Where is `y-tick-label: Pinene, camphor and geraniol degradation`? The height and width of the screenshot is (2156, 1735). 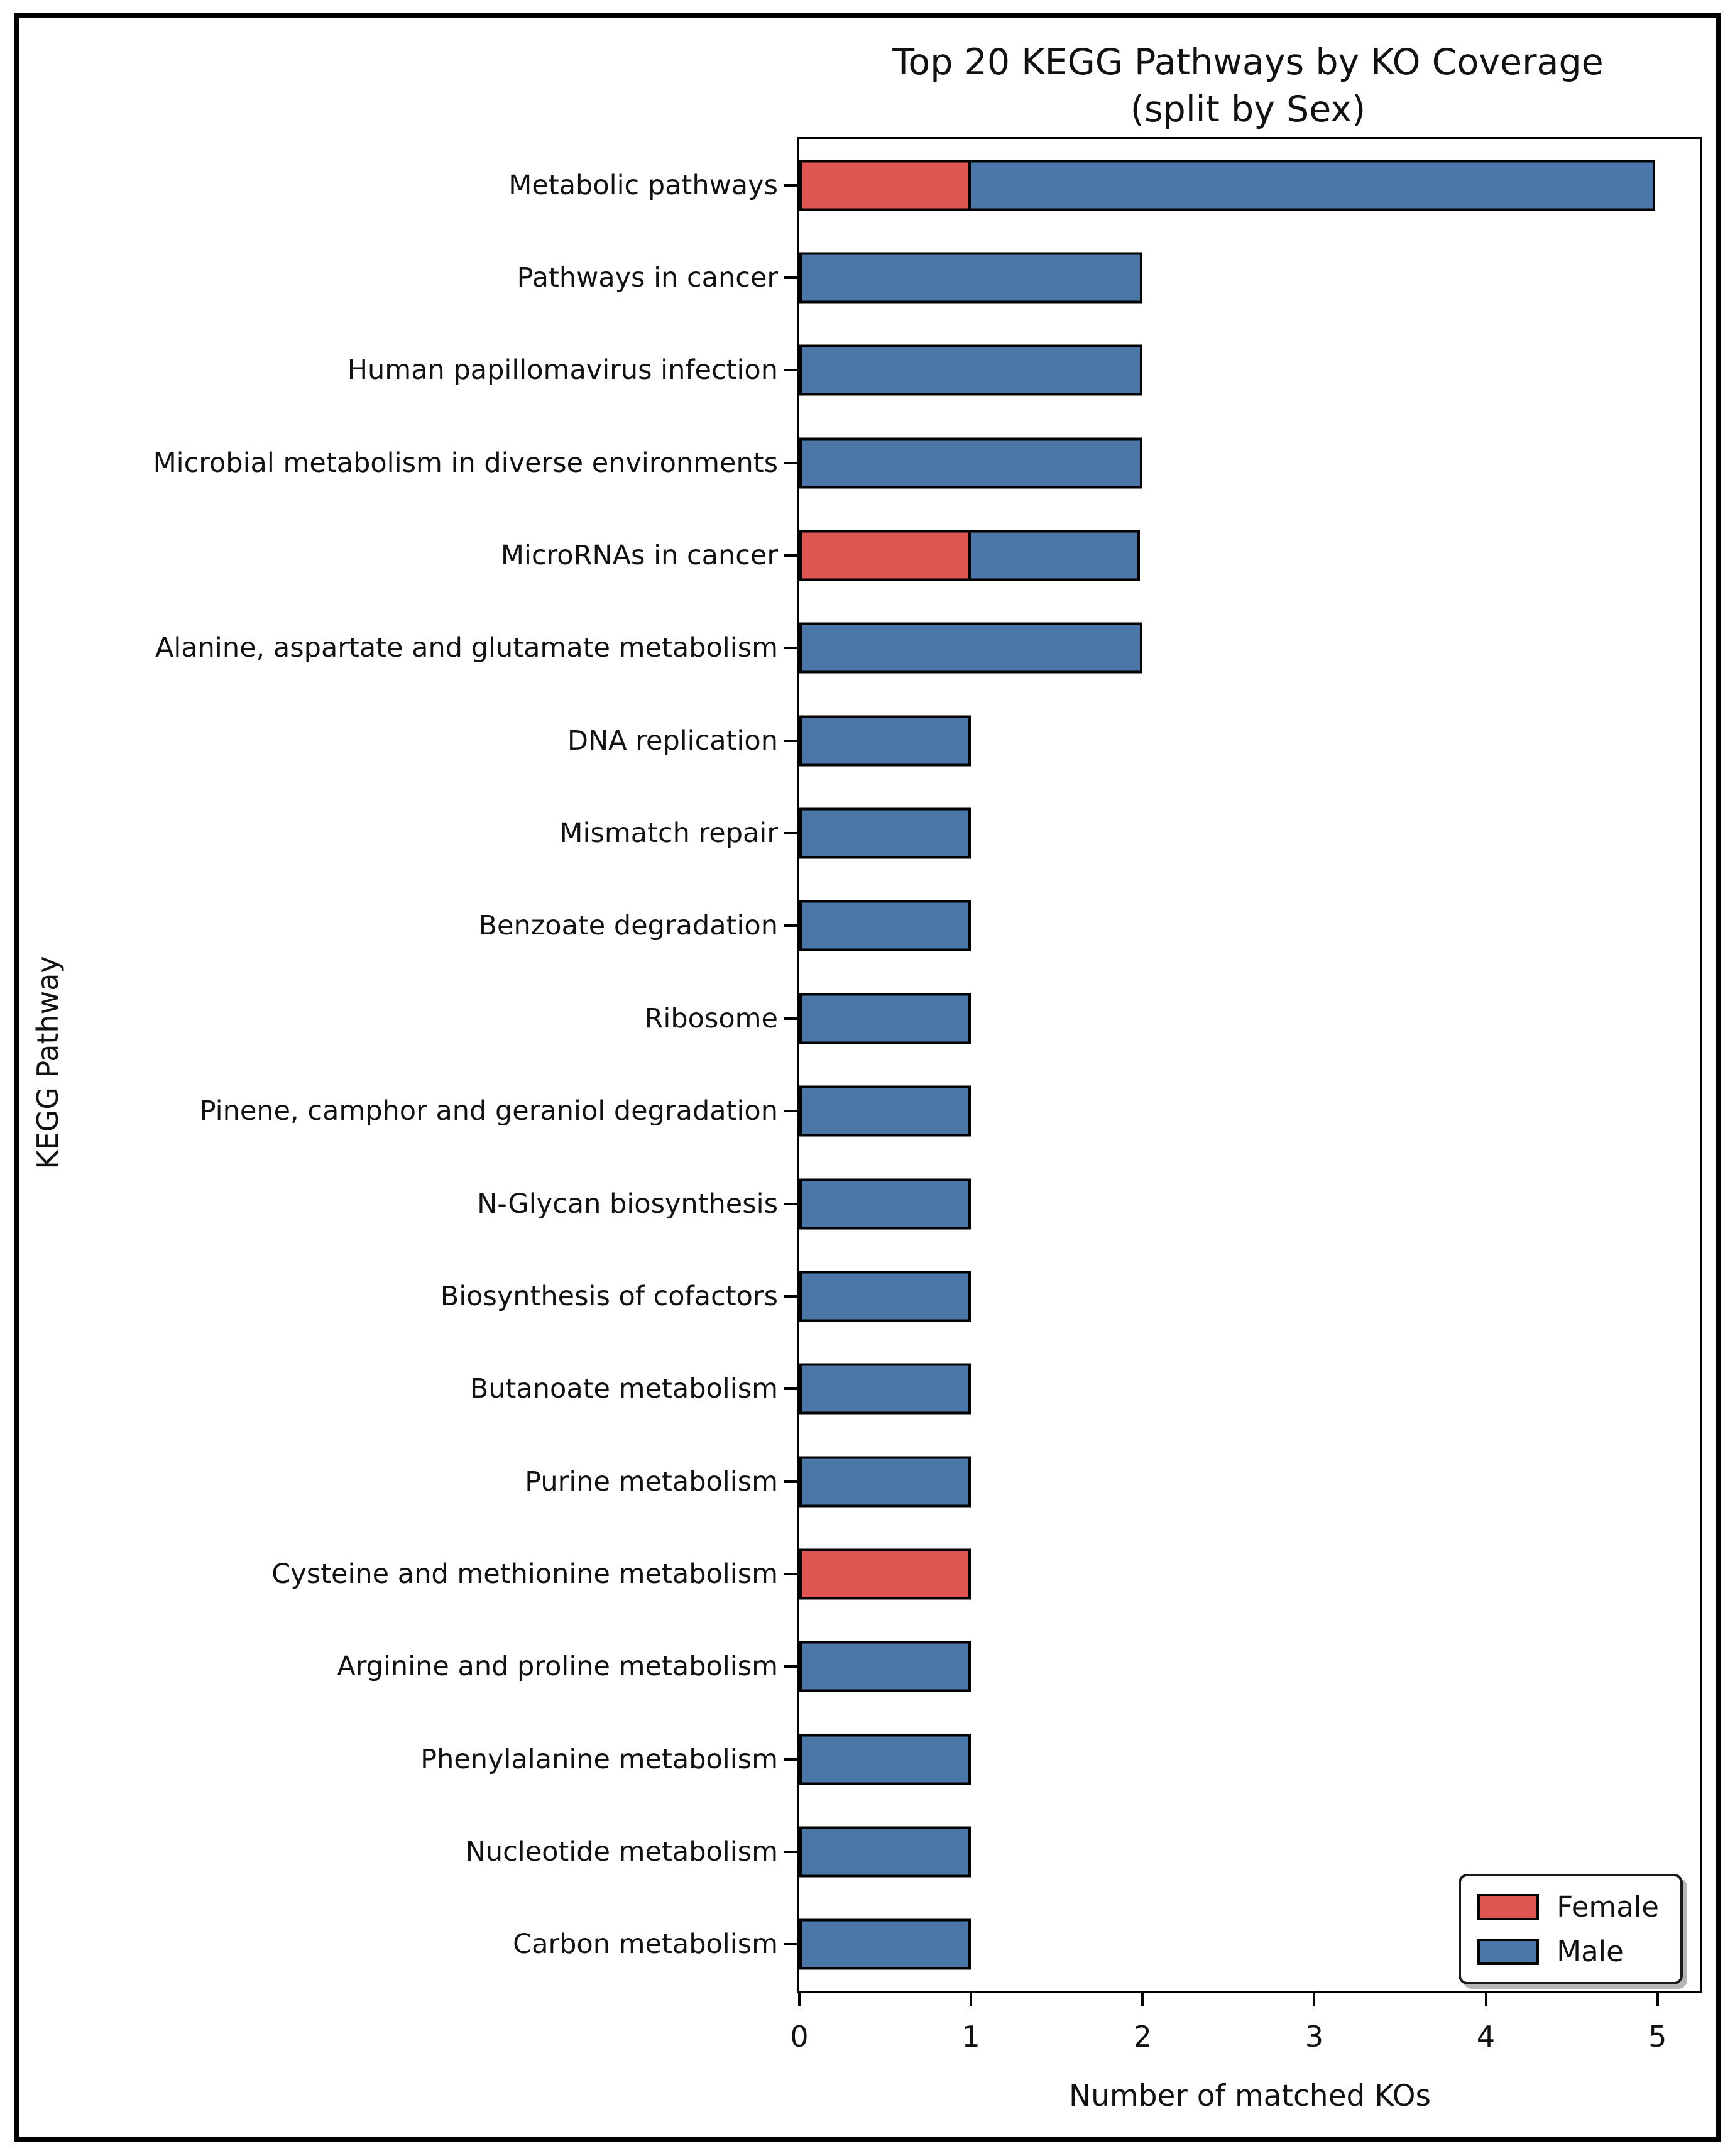
y-tick-label: Pinene, camphor and geraniol degradation is located at coordinates (488, 1111).